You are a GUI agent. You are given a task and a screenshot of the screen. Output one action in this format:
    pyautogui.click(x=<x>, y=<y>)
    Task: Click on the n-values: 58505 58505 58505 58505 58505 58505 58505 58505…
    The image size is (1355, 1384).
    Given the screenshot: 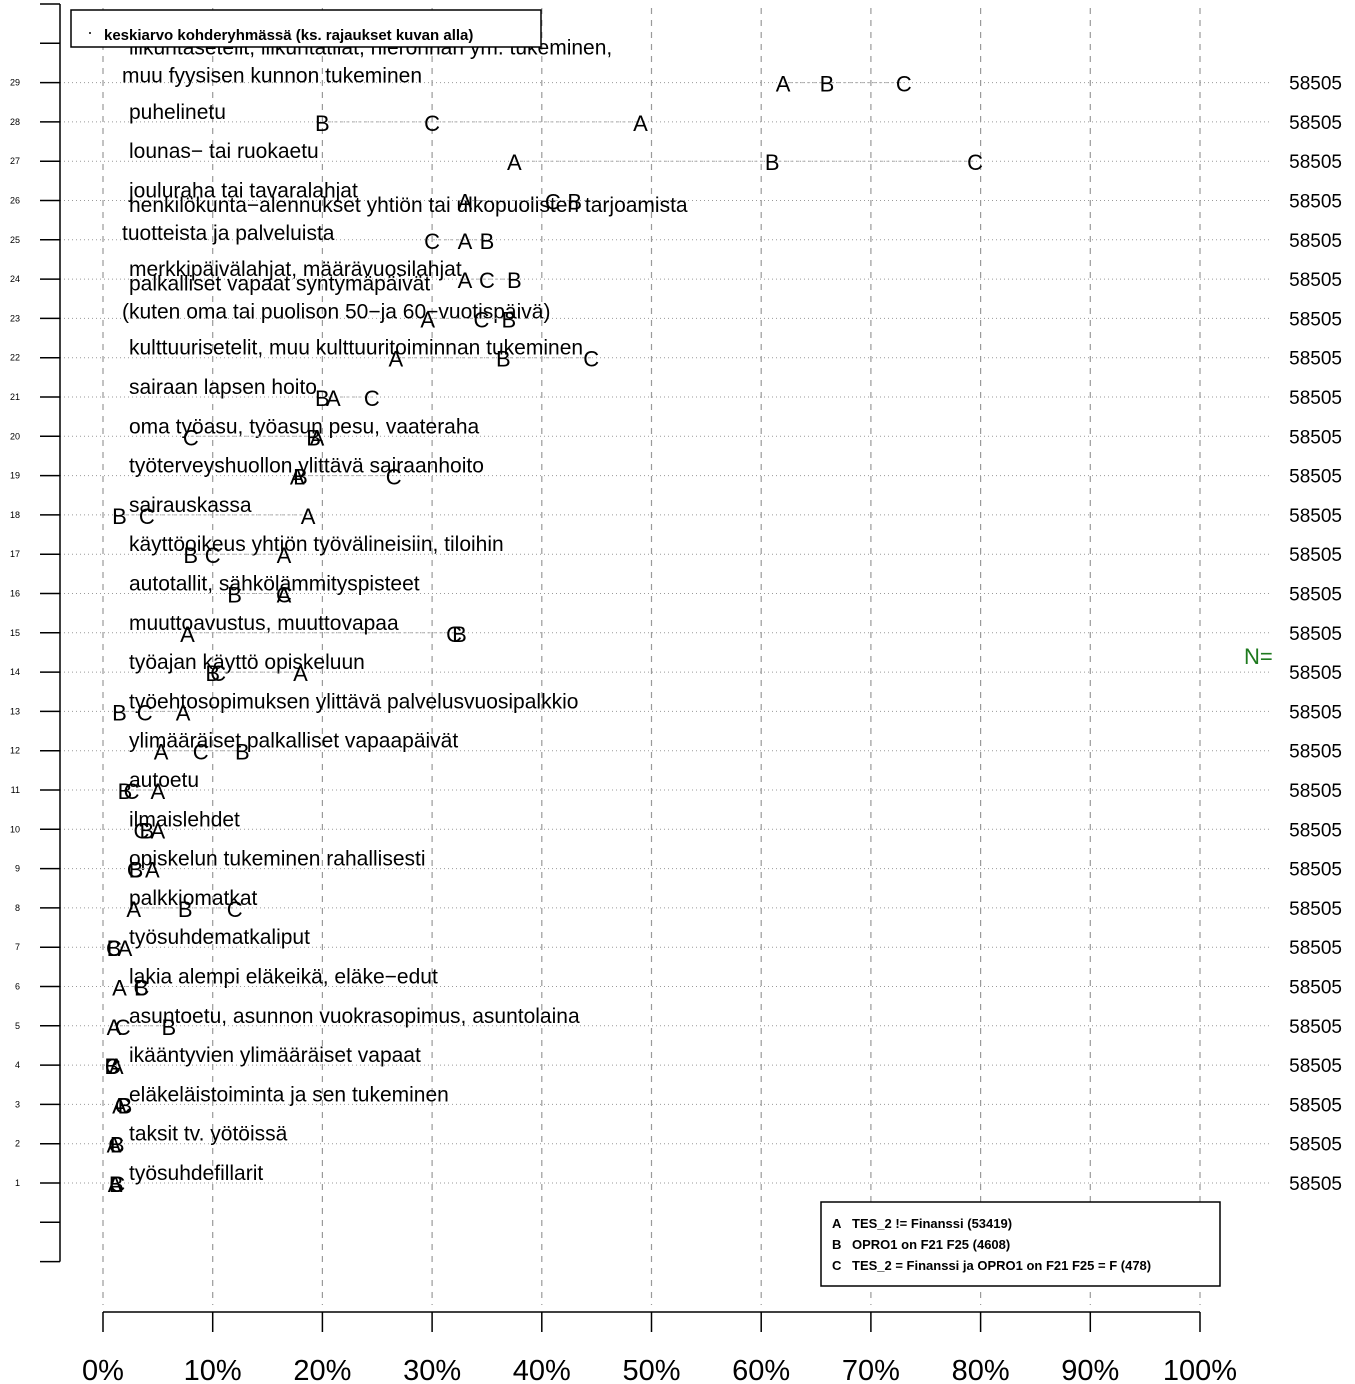 What is the action you would take?
    pyautogui.click(x=1315, y=634)
    